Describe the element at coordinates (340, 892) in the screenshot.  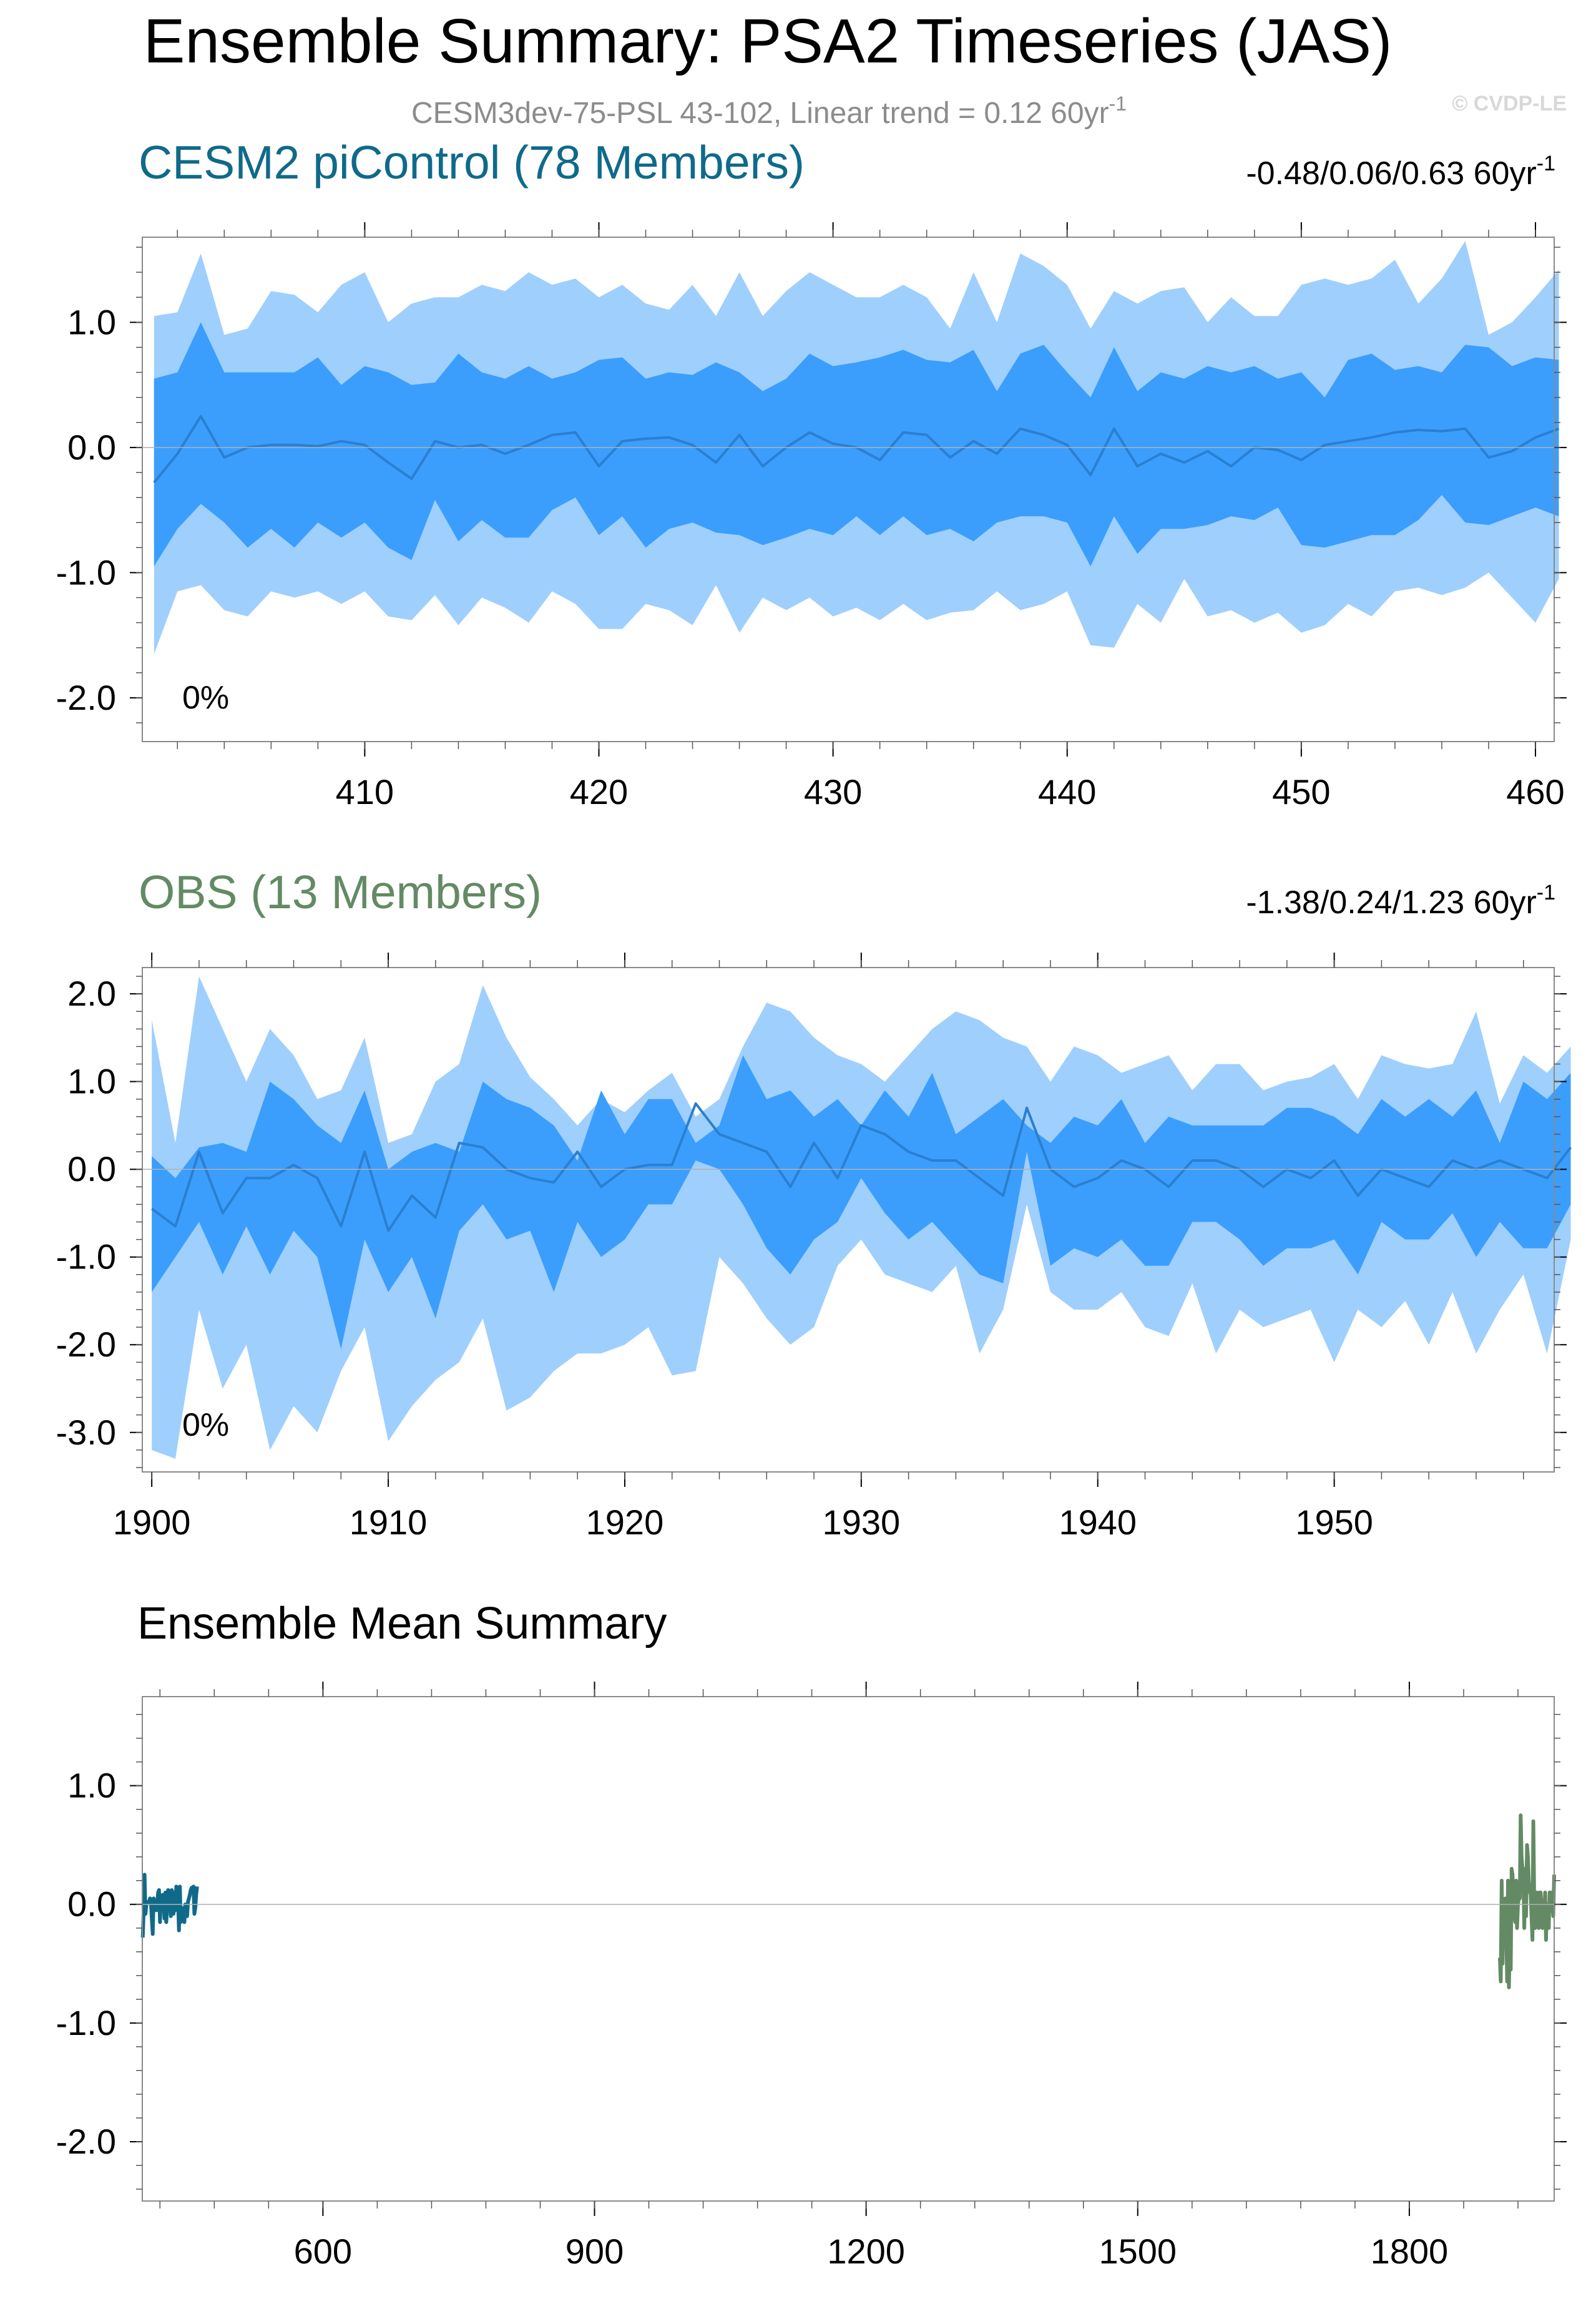
I see `panel2-title: OBS (13 Members)` at that location.